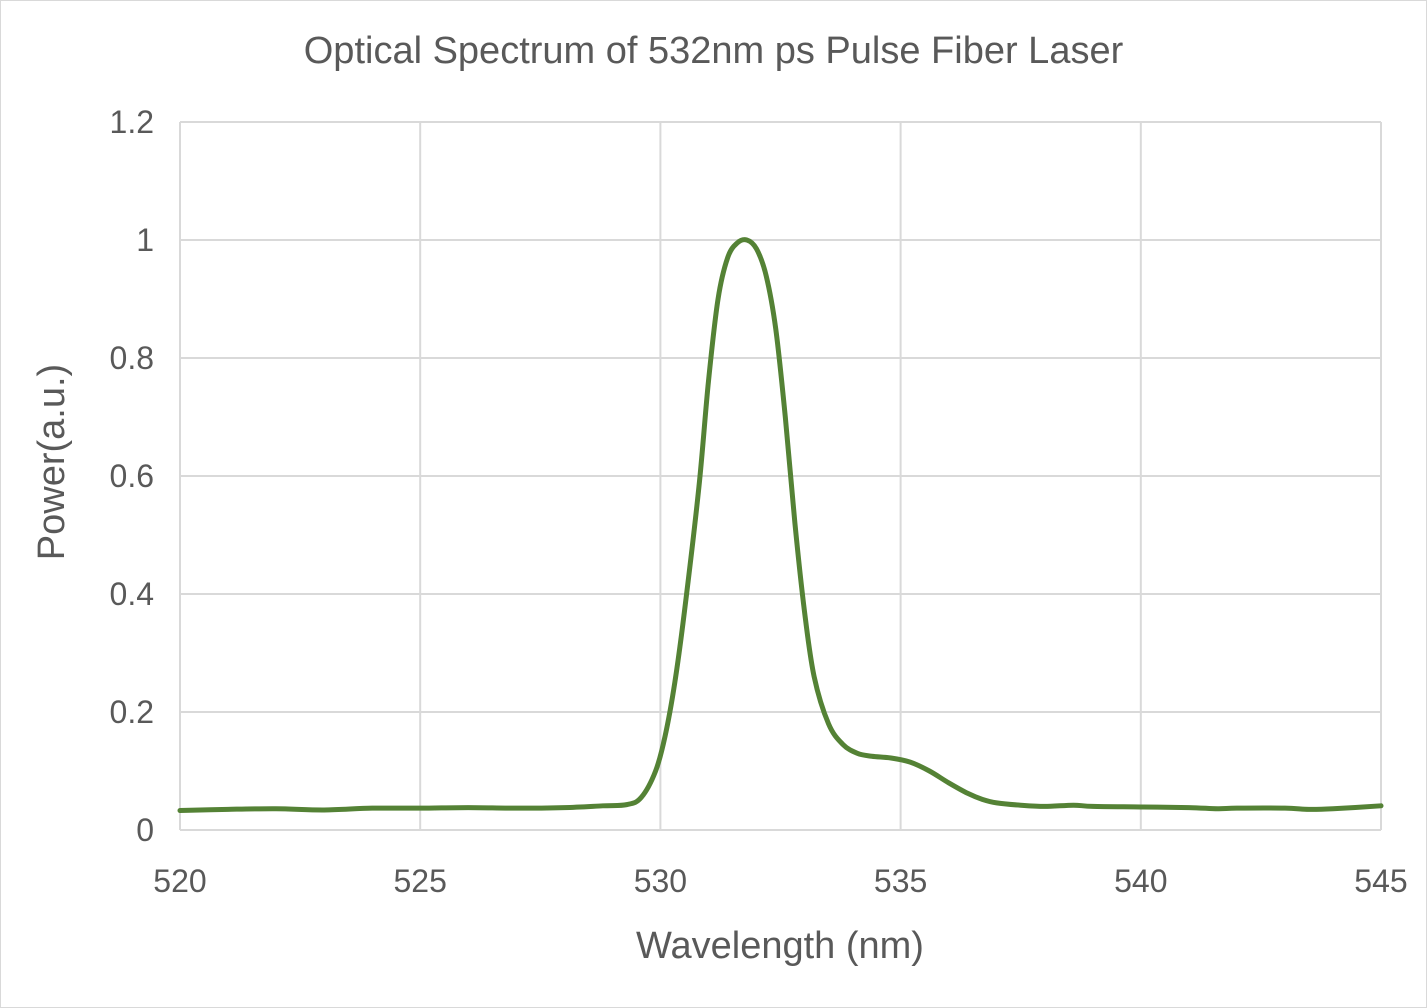  What do you see at coordinates (660, 881) in the screenshot?
I see `x-tick-label: 530` at bounding box center [660, 881].